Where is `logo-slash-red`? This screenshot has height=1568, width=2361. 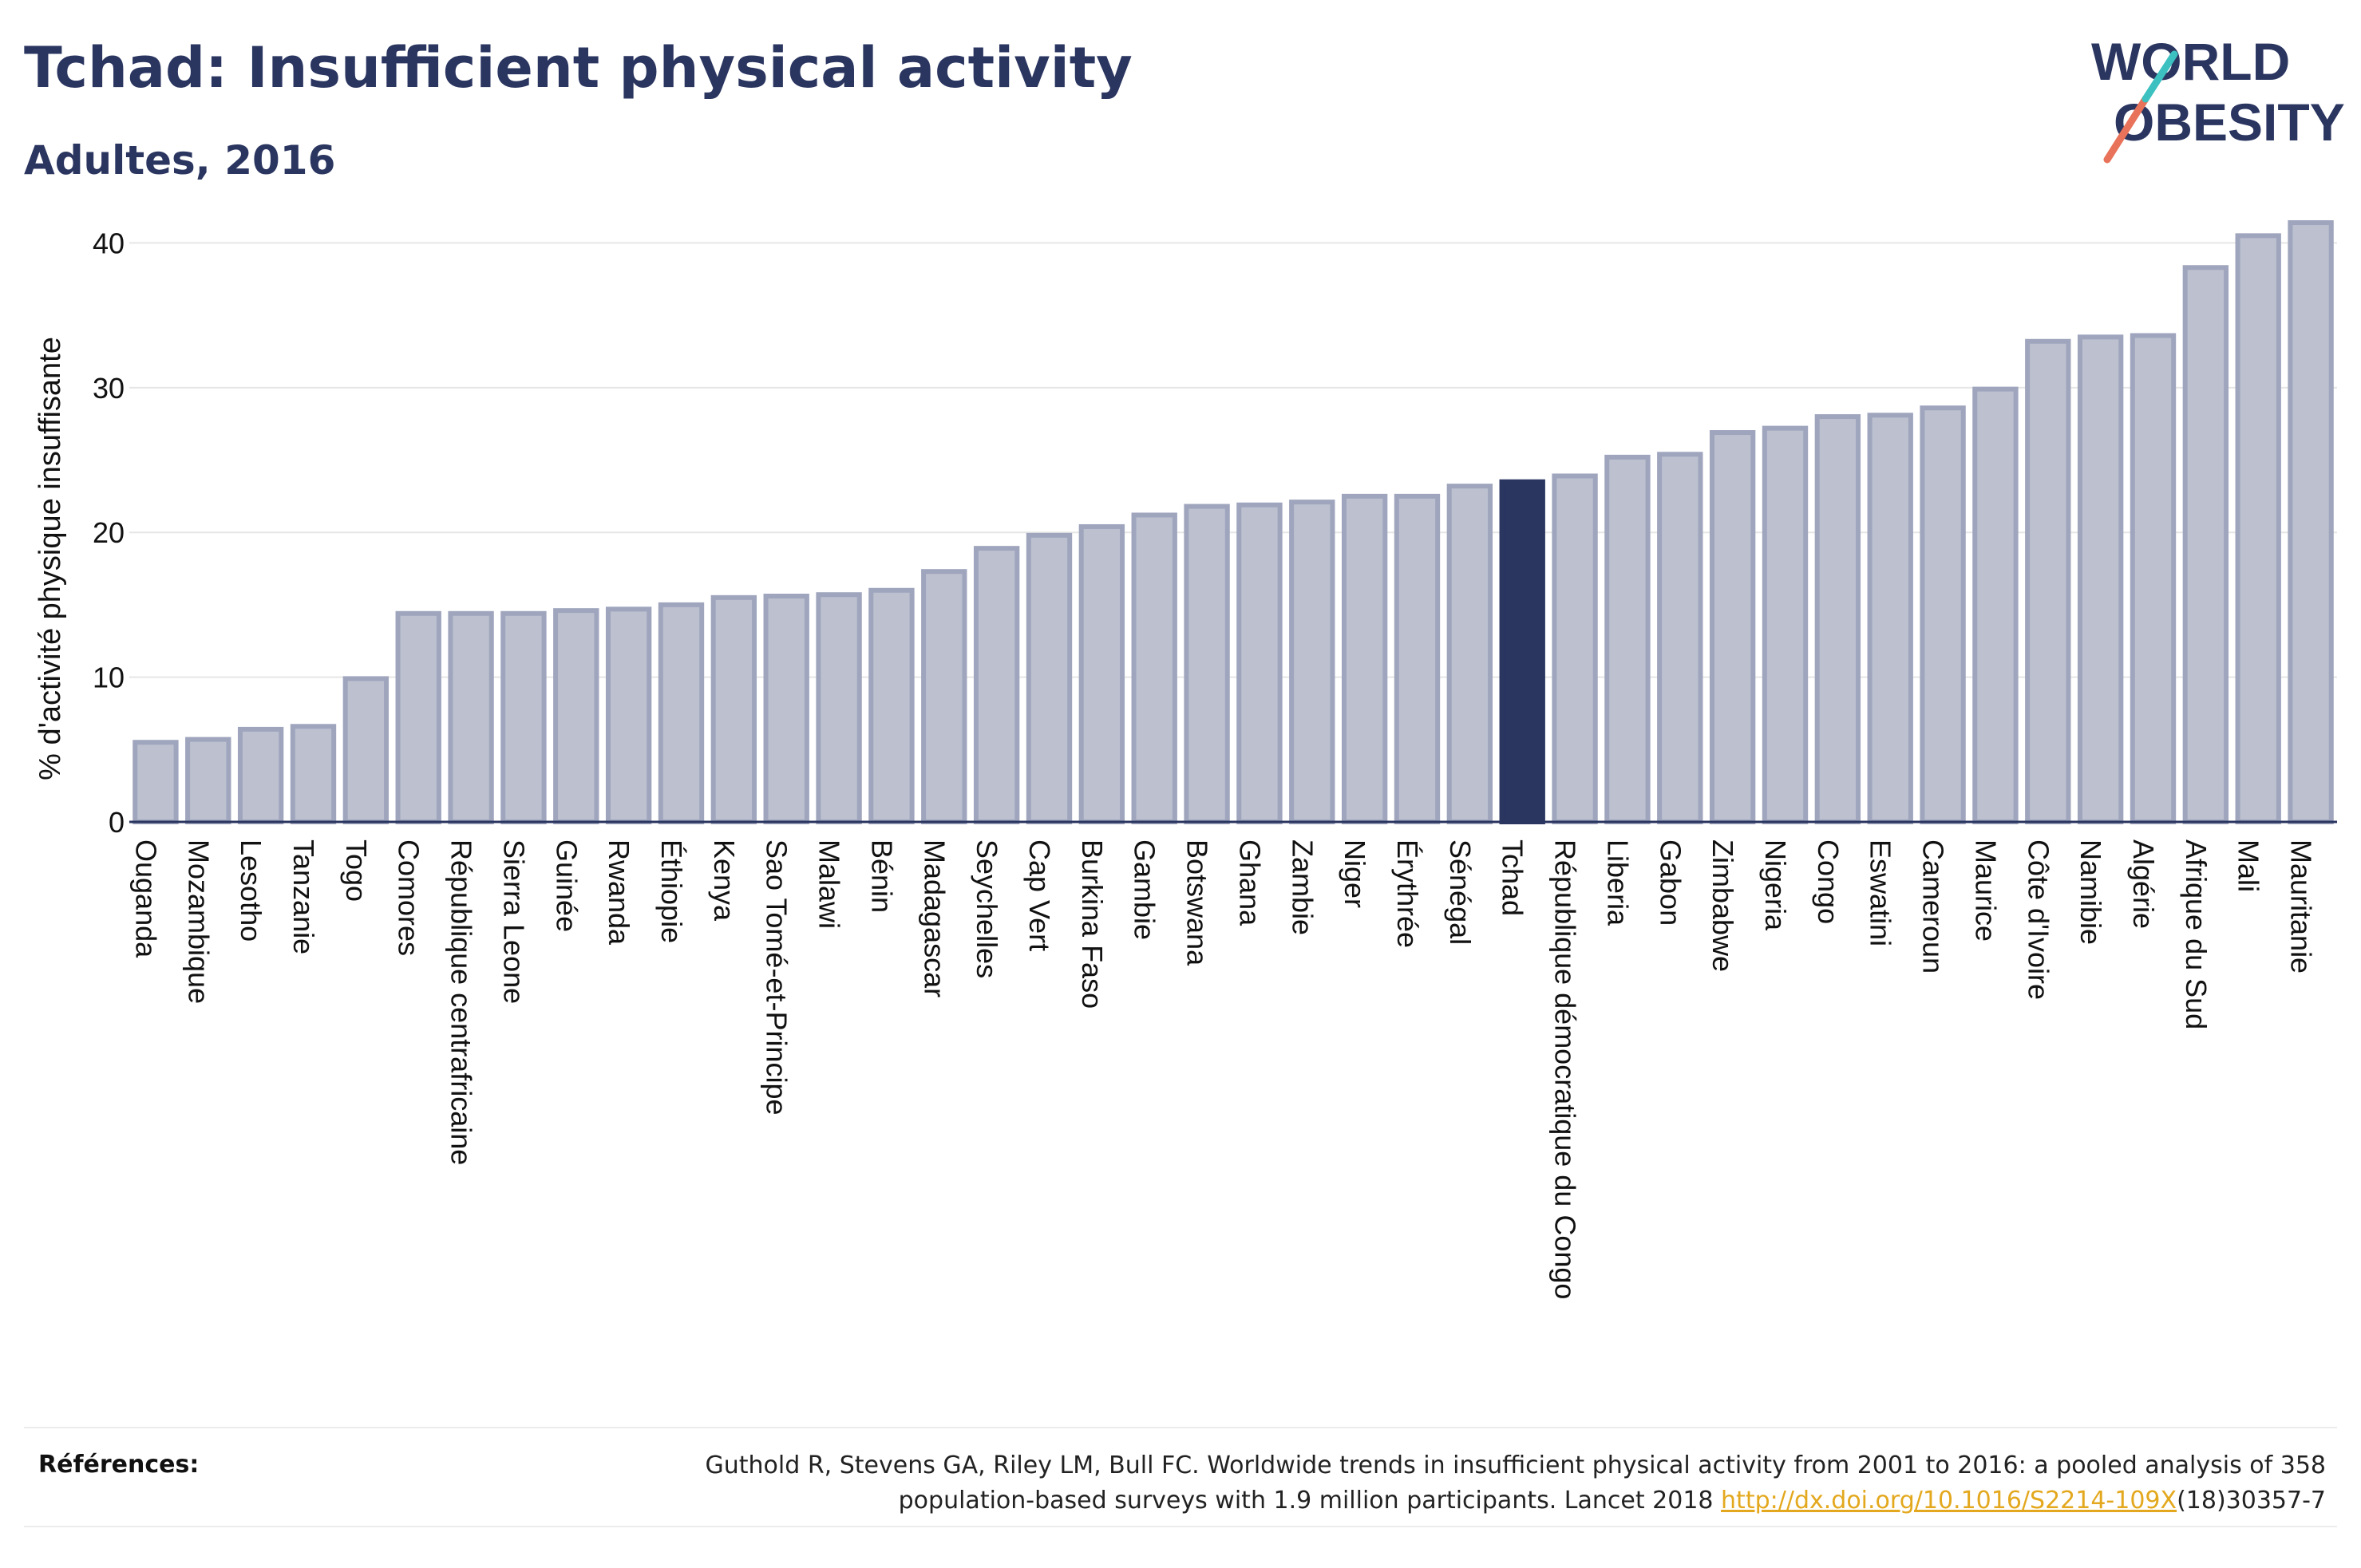
logo-slash-red is located at coordinates (2126, 129).